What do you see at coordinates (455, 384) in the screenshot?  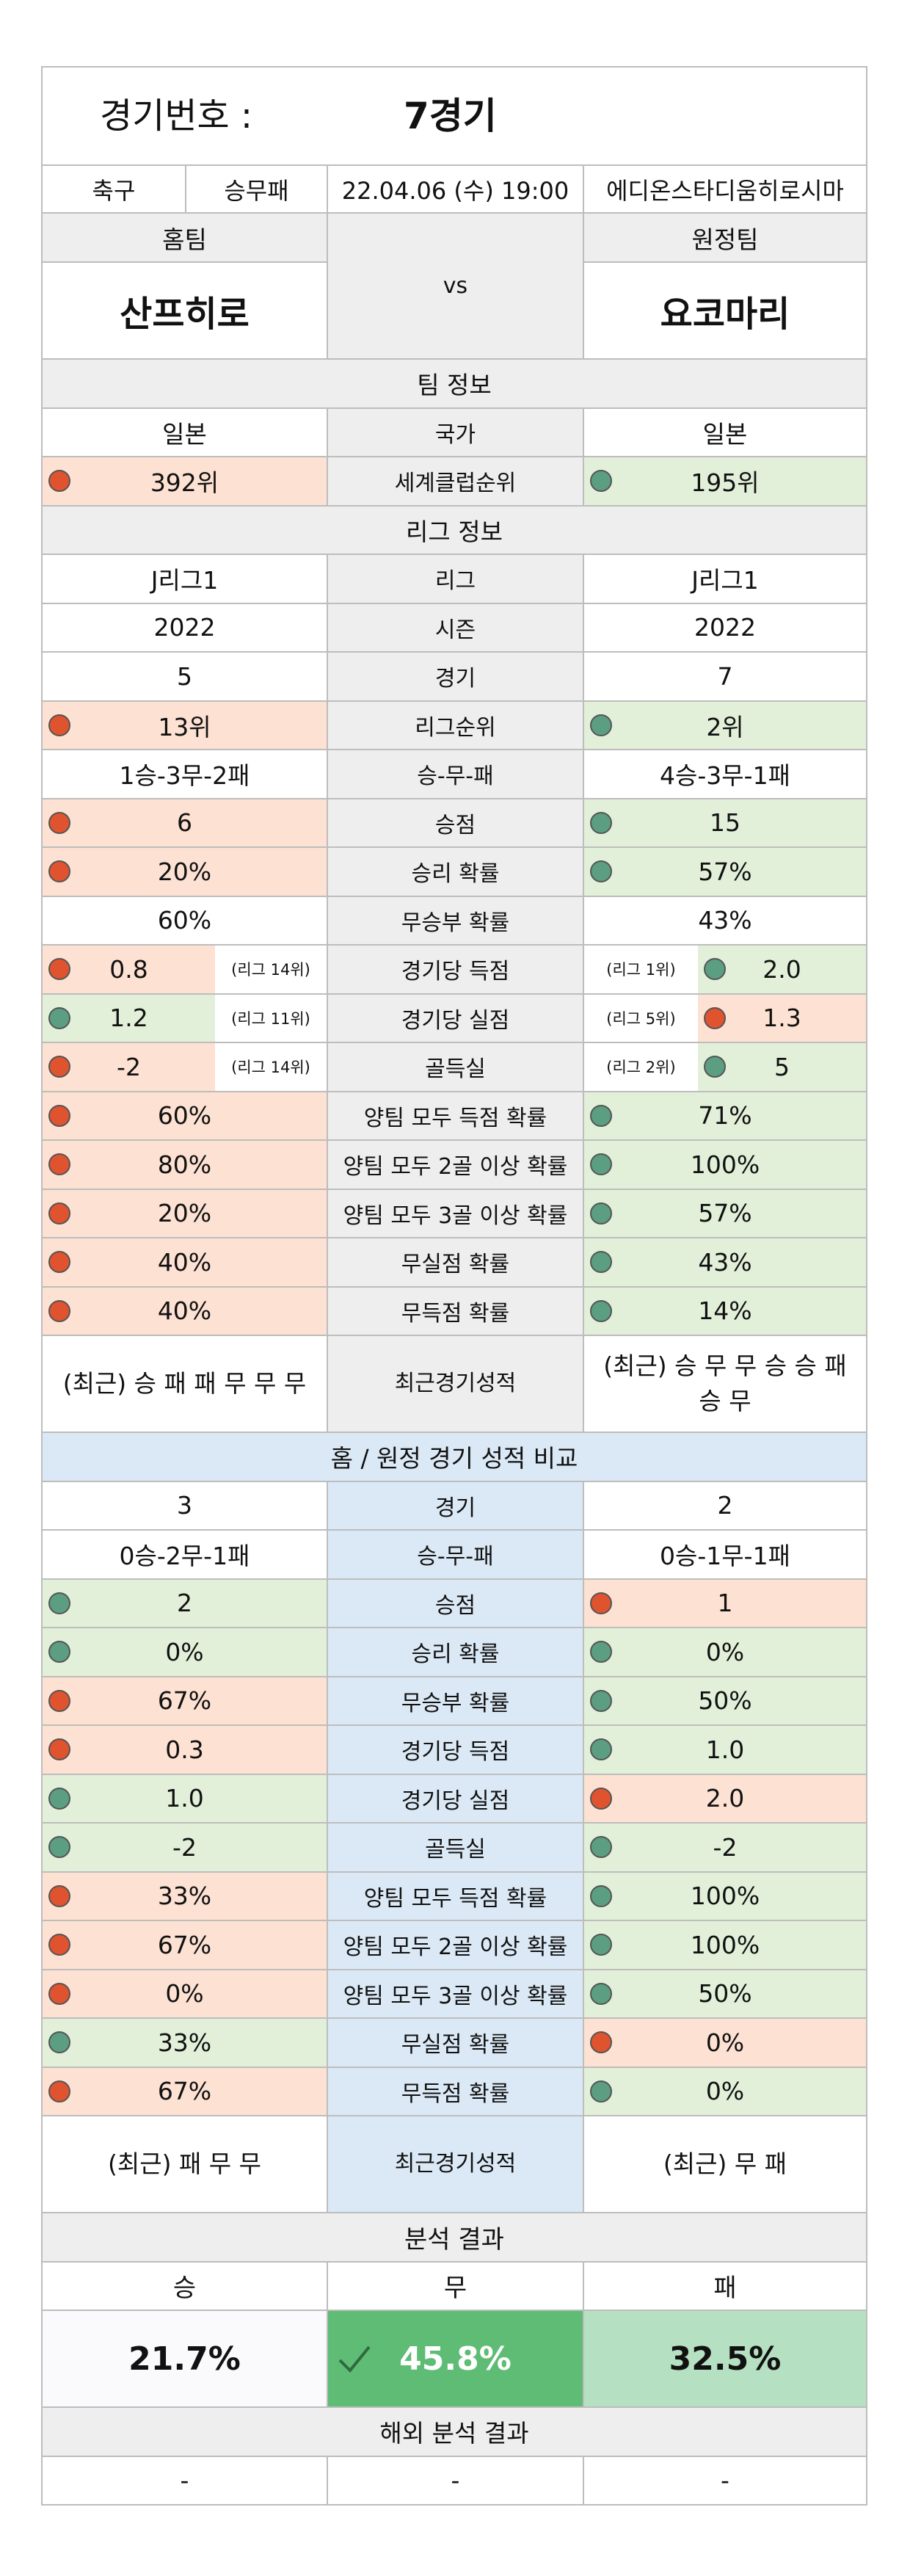 I see `section-header: 팀 정보` at bounding box center [455, 384].